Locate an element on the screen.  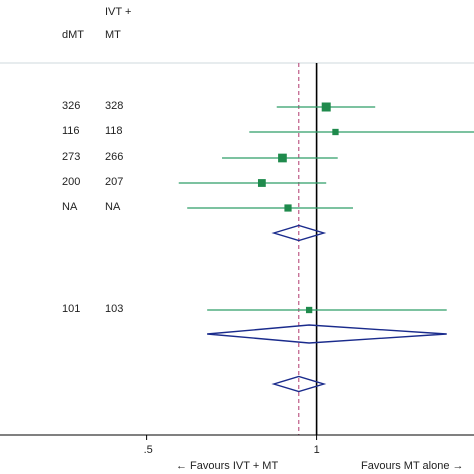
row-0-n-b: 328 is located at coordinates (114, 106).